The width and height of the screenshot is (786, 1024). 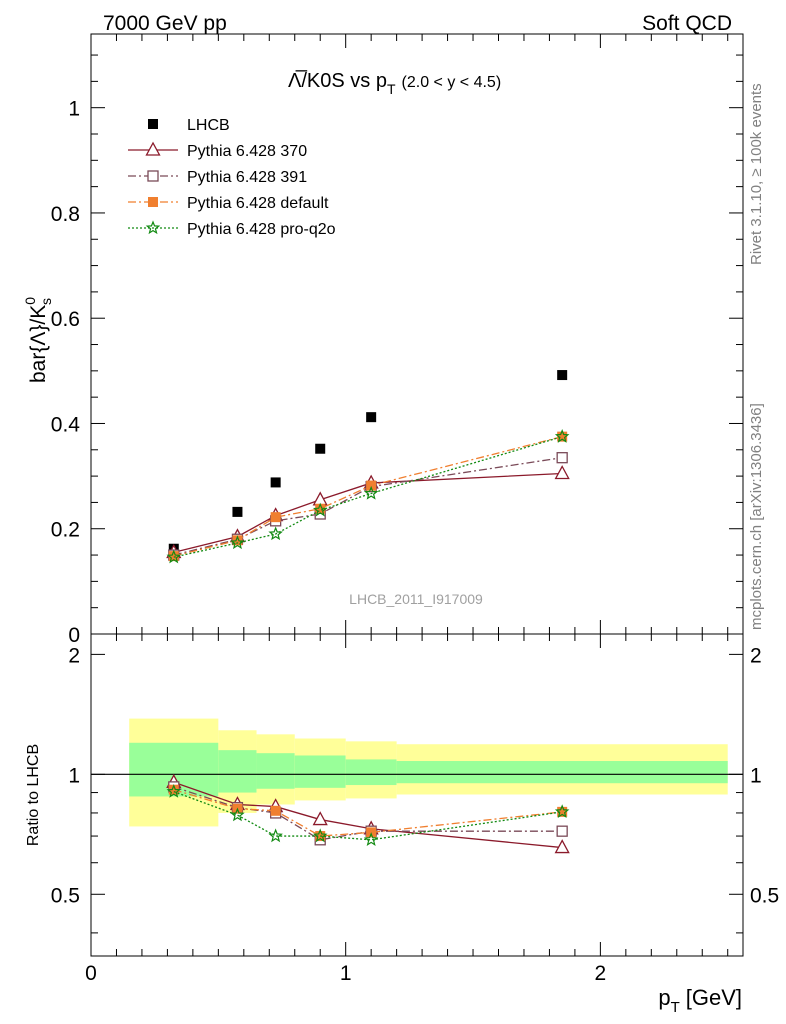 What do you see at coordinates (714, 997) in the screenshot?
I see `xlabel-unit: [GeV]` at bounding box center [714, 997].